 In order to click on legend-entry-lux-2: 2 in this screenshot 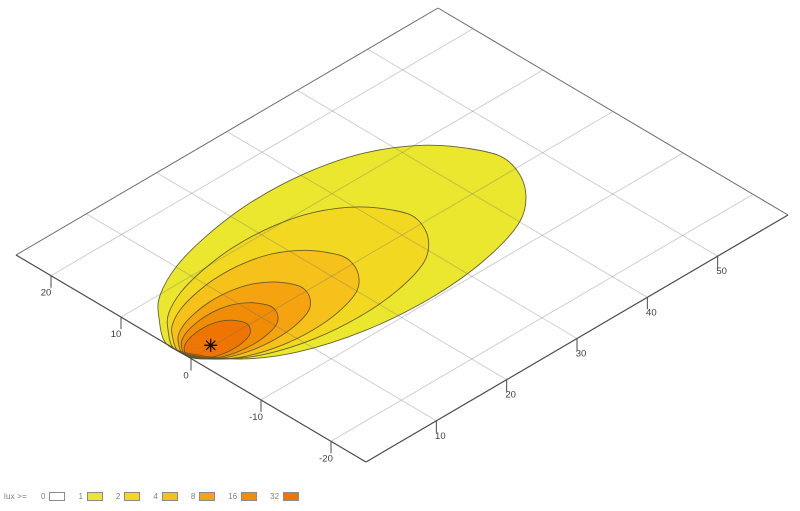, I will do `click(128, 496)`.